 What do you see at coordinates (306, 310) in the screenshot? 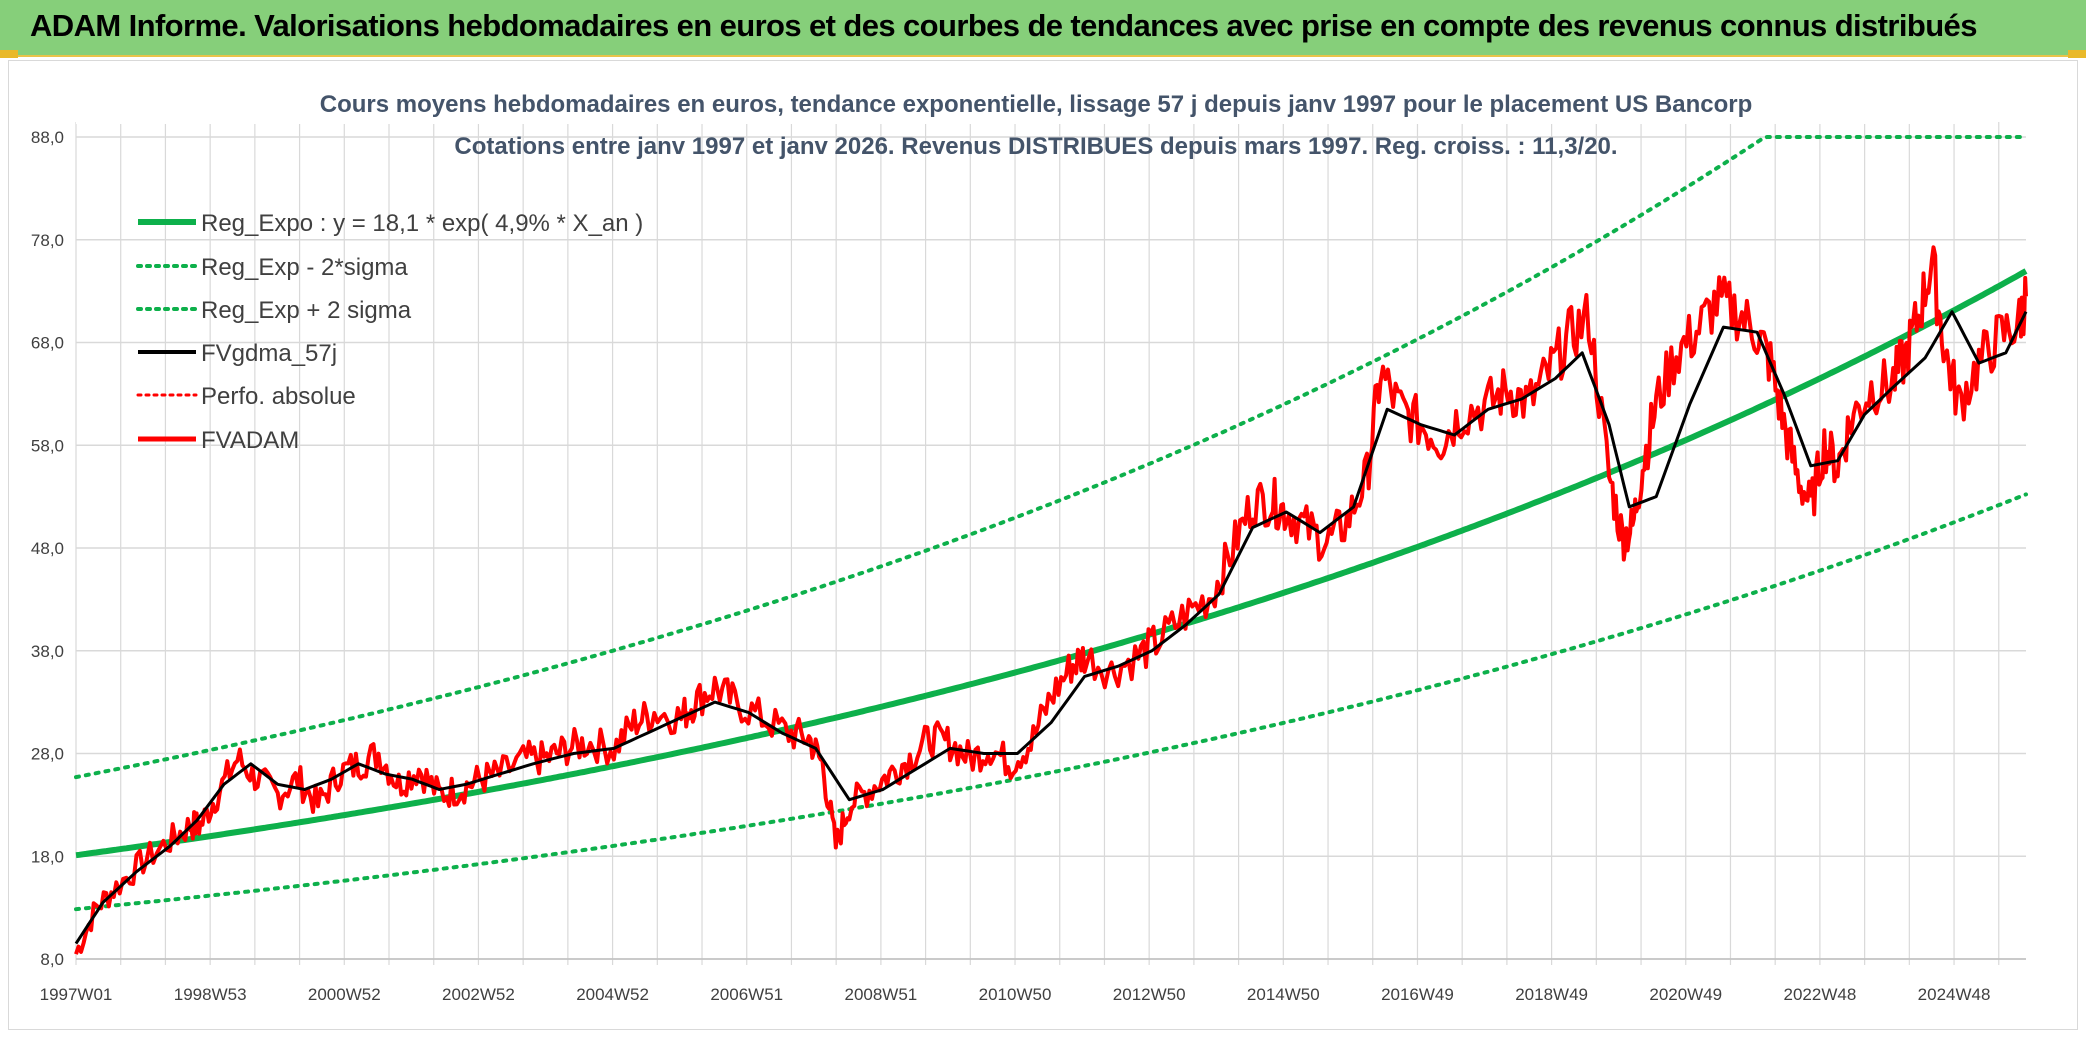
I see `legend-label-reg-exp-plus: Reg_Exp + 2 sigma` at bounding box center [306, 310].